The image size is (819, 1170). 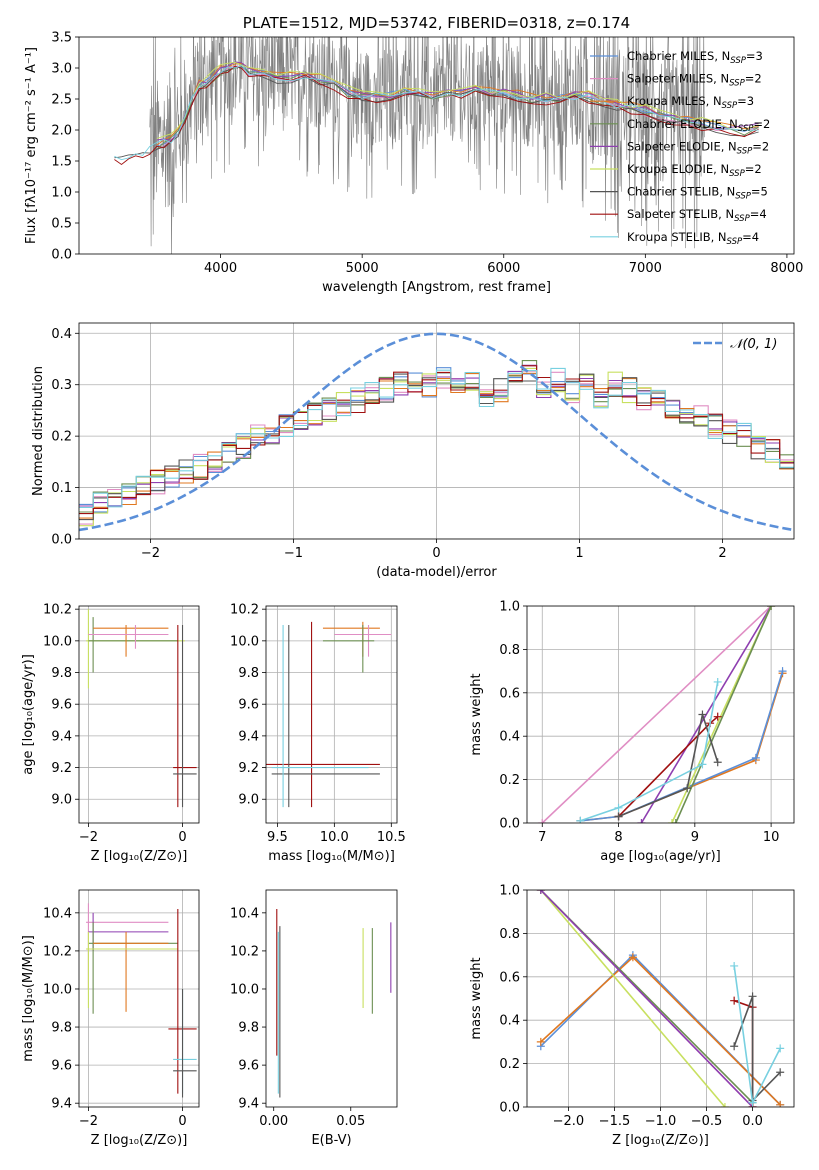 I want to click on model-line-chabrier_stelib, so click(x=436, y=112).